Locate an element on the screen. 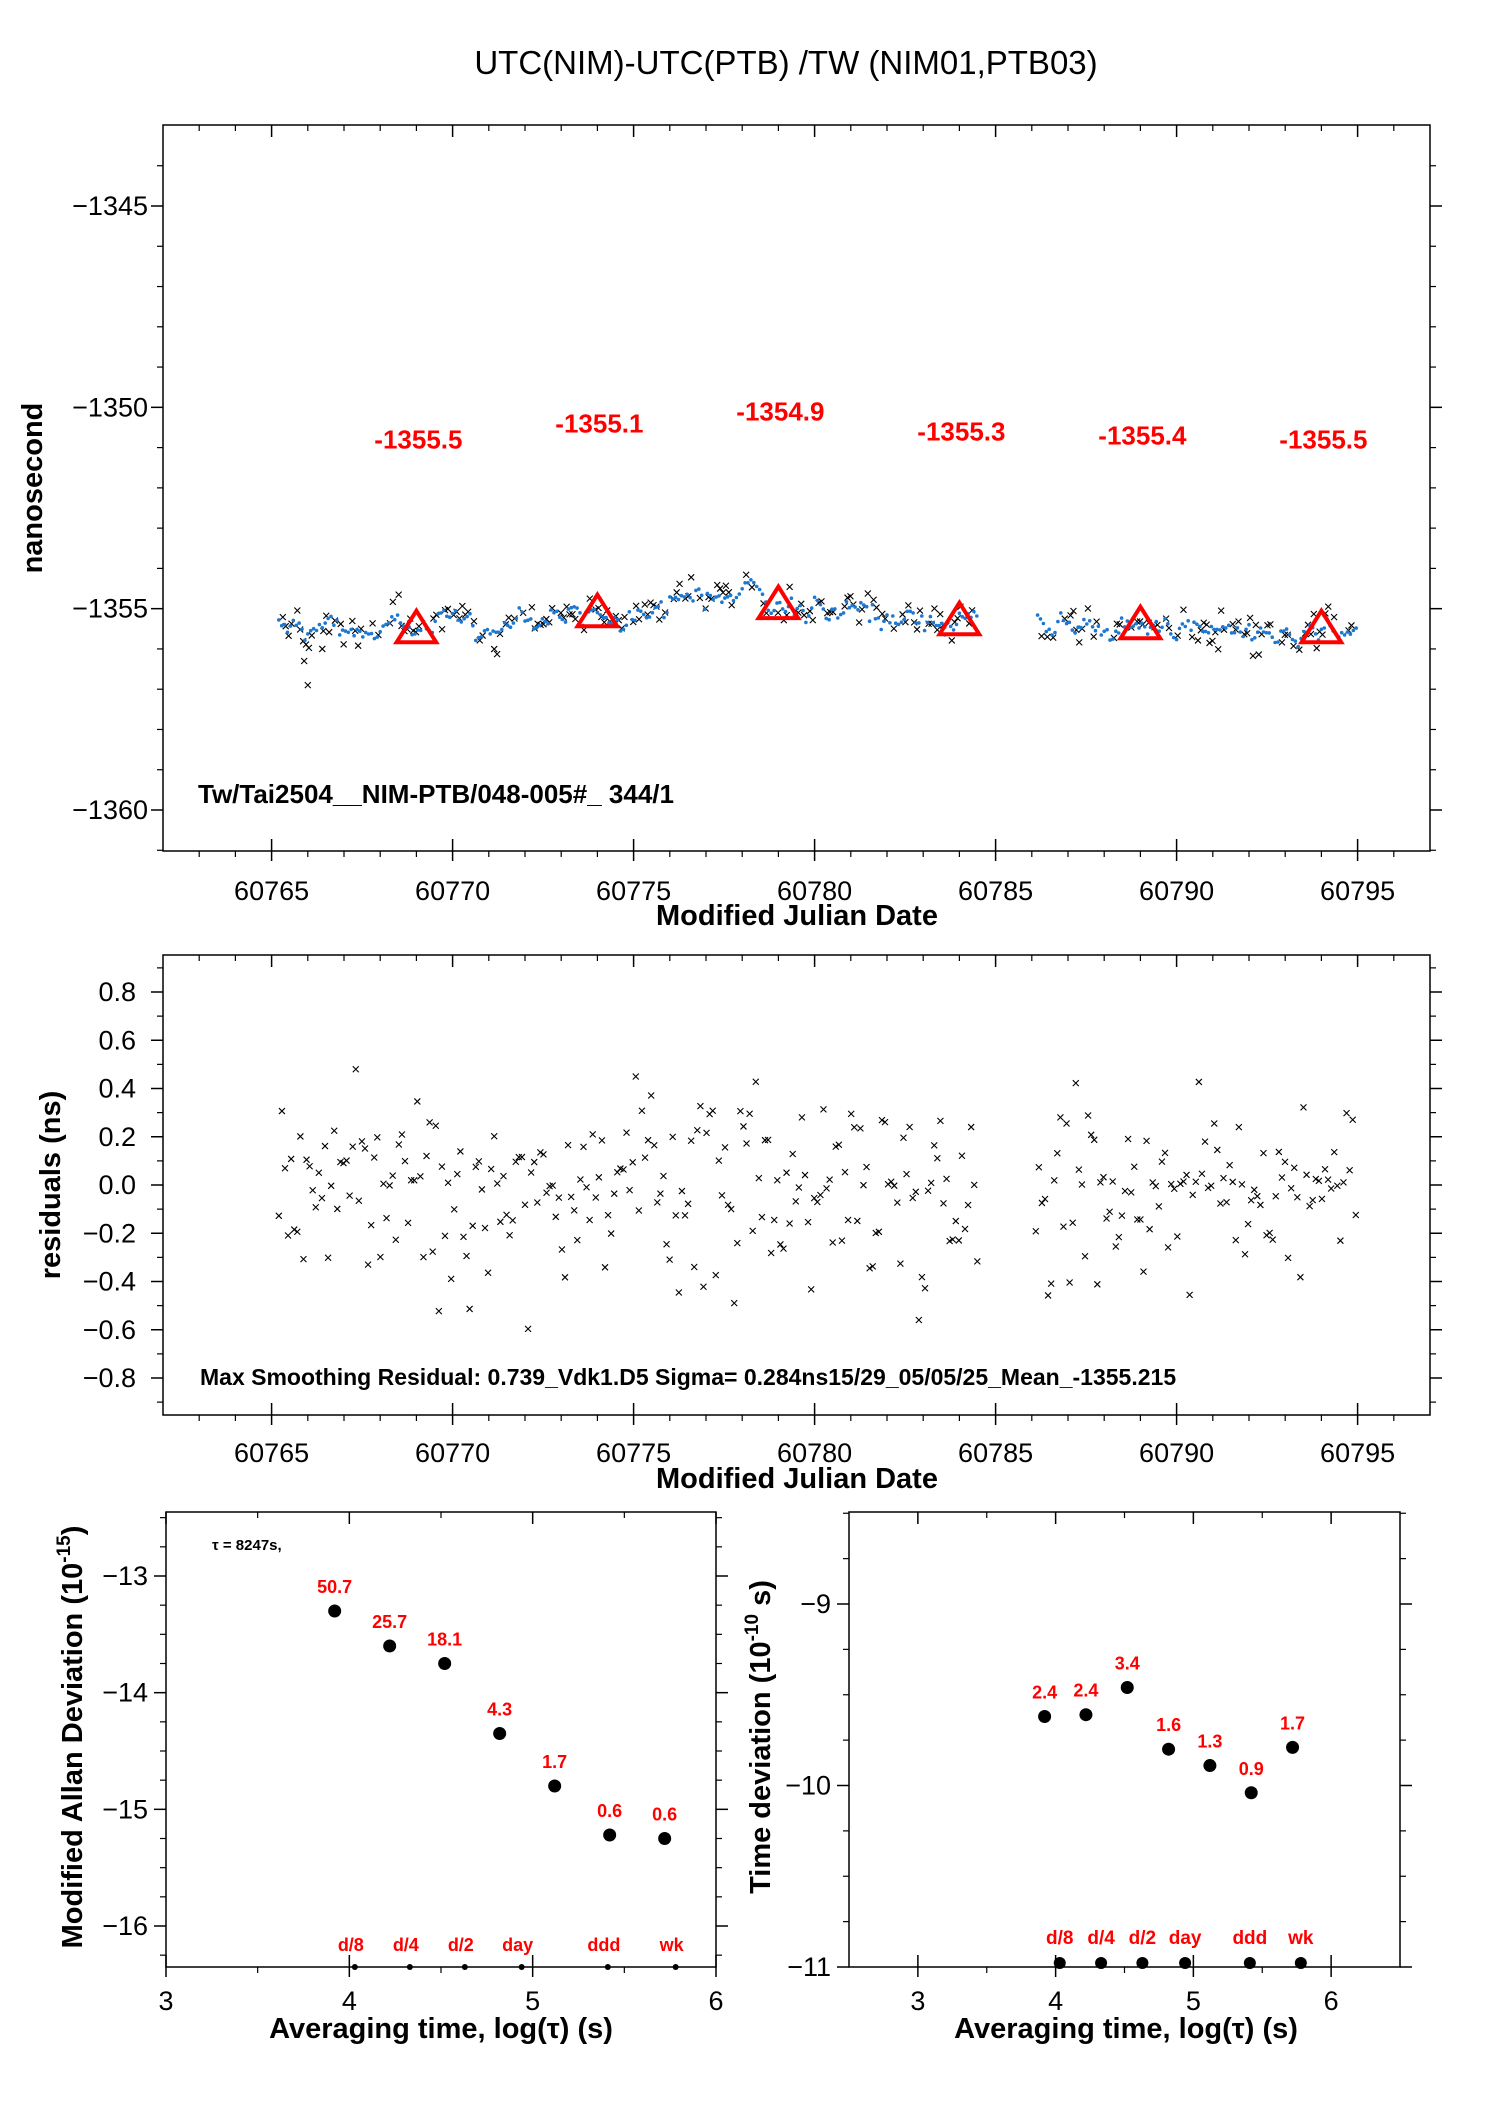  y-tick-label: 0.8 is located at coordinates (117, 992).